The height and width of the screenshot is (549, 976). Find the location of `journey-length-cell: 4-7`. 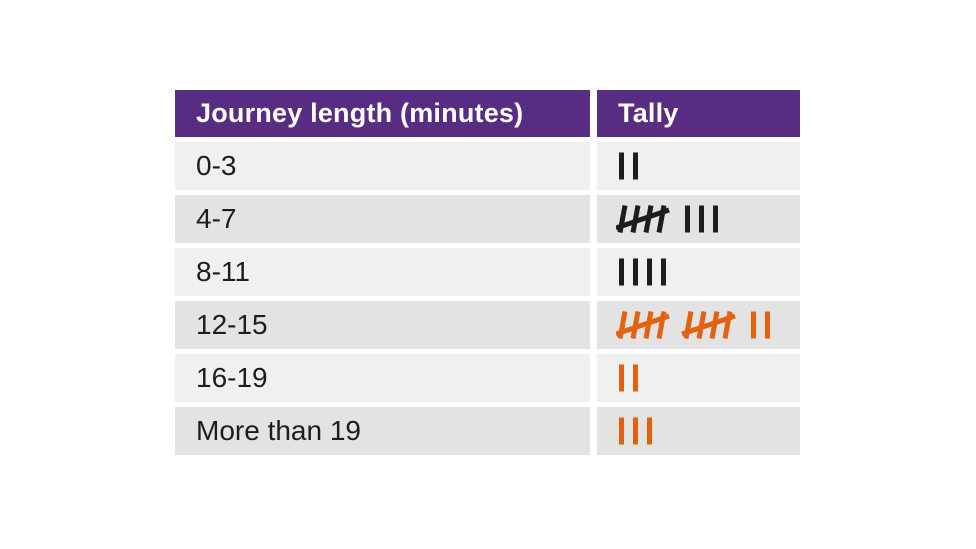

journey-length-cell: 4-7 is located at coordinates (382, 219).